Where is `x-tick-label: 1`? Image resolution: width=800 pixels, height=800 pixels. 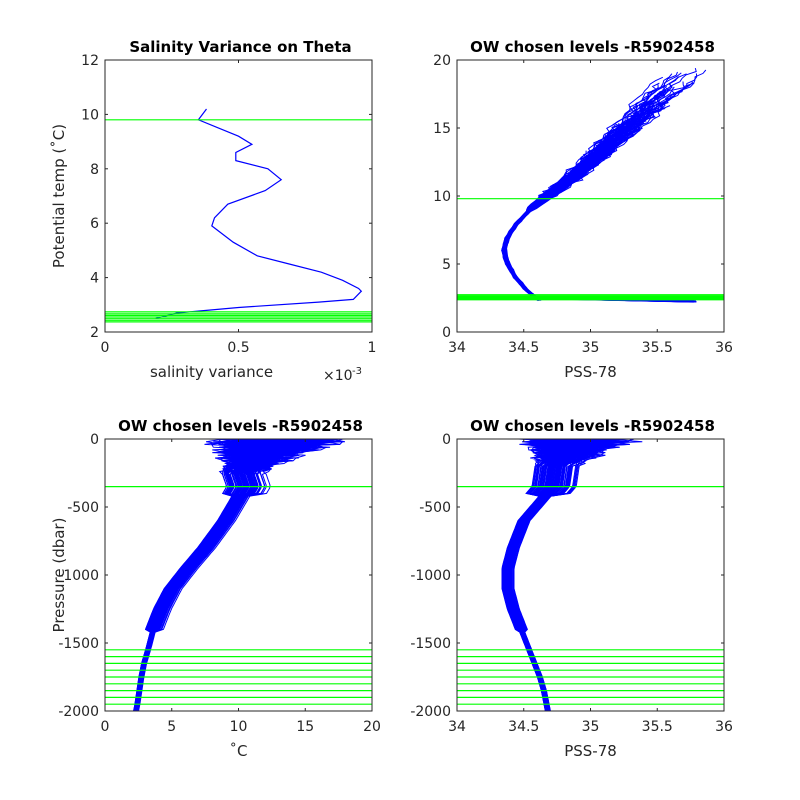
x-tick-label: 1 is located at coordinates (372, 348).